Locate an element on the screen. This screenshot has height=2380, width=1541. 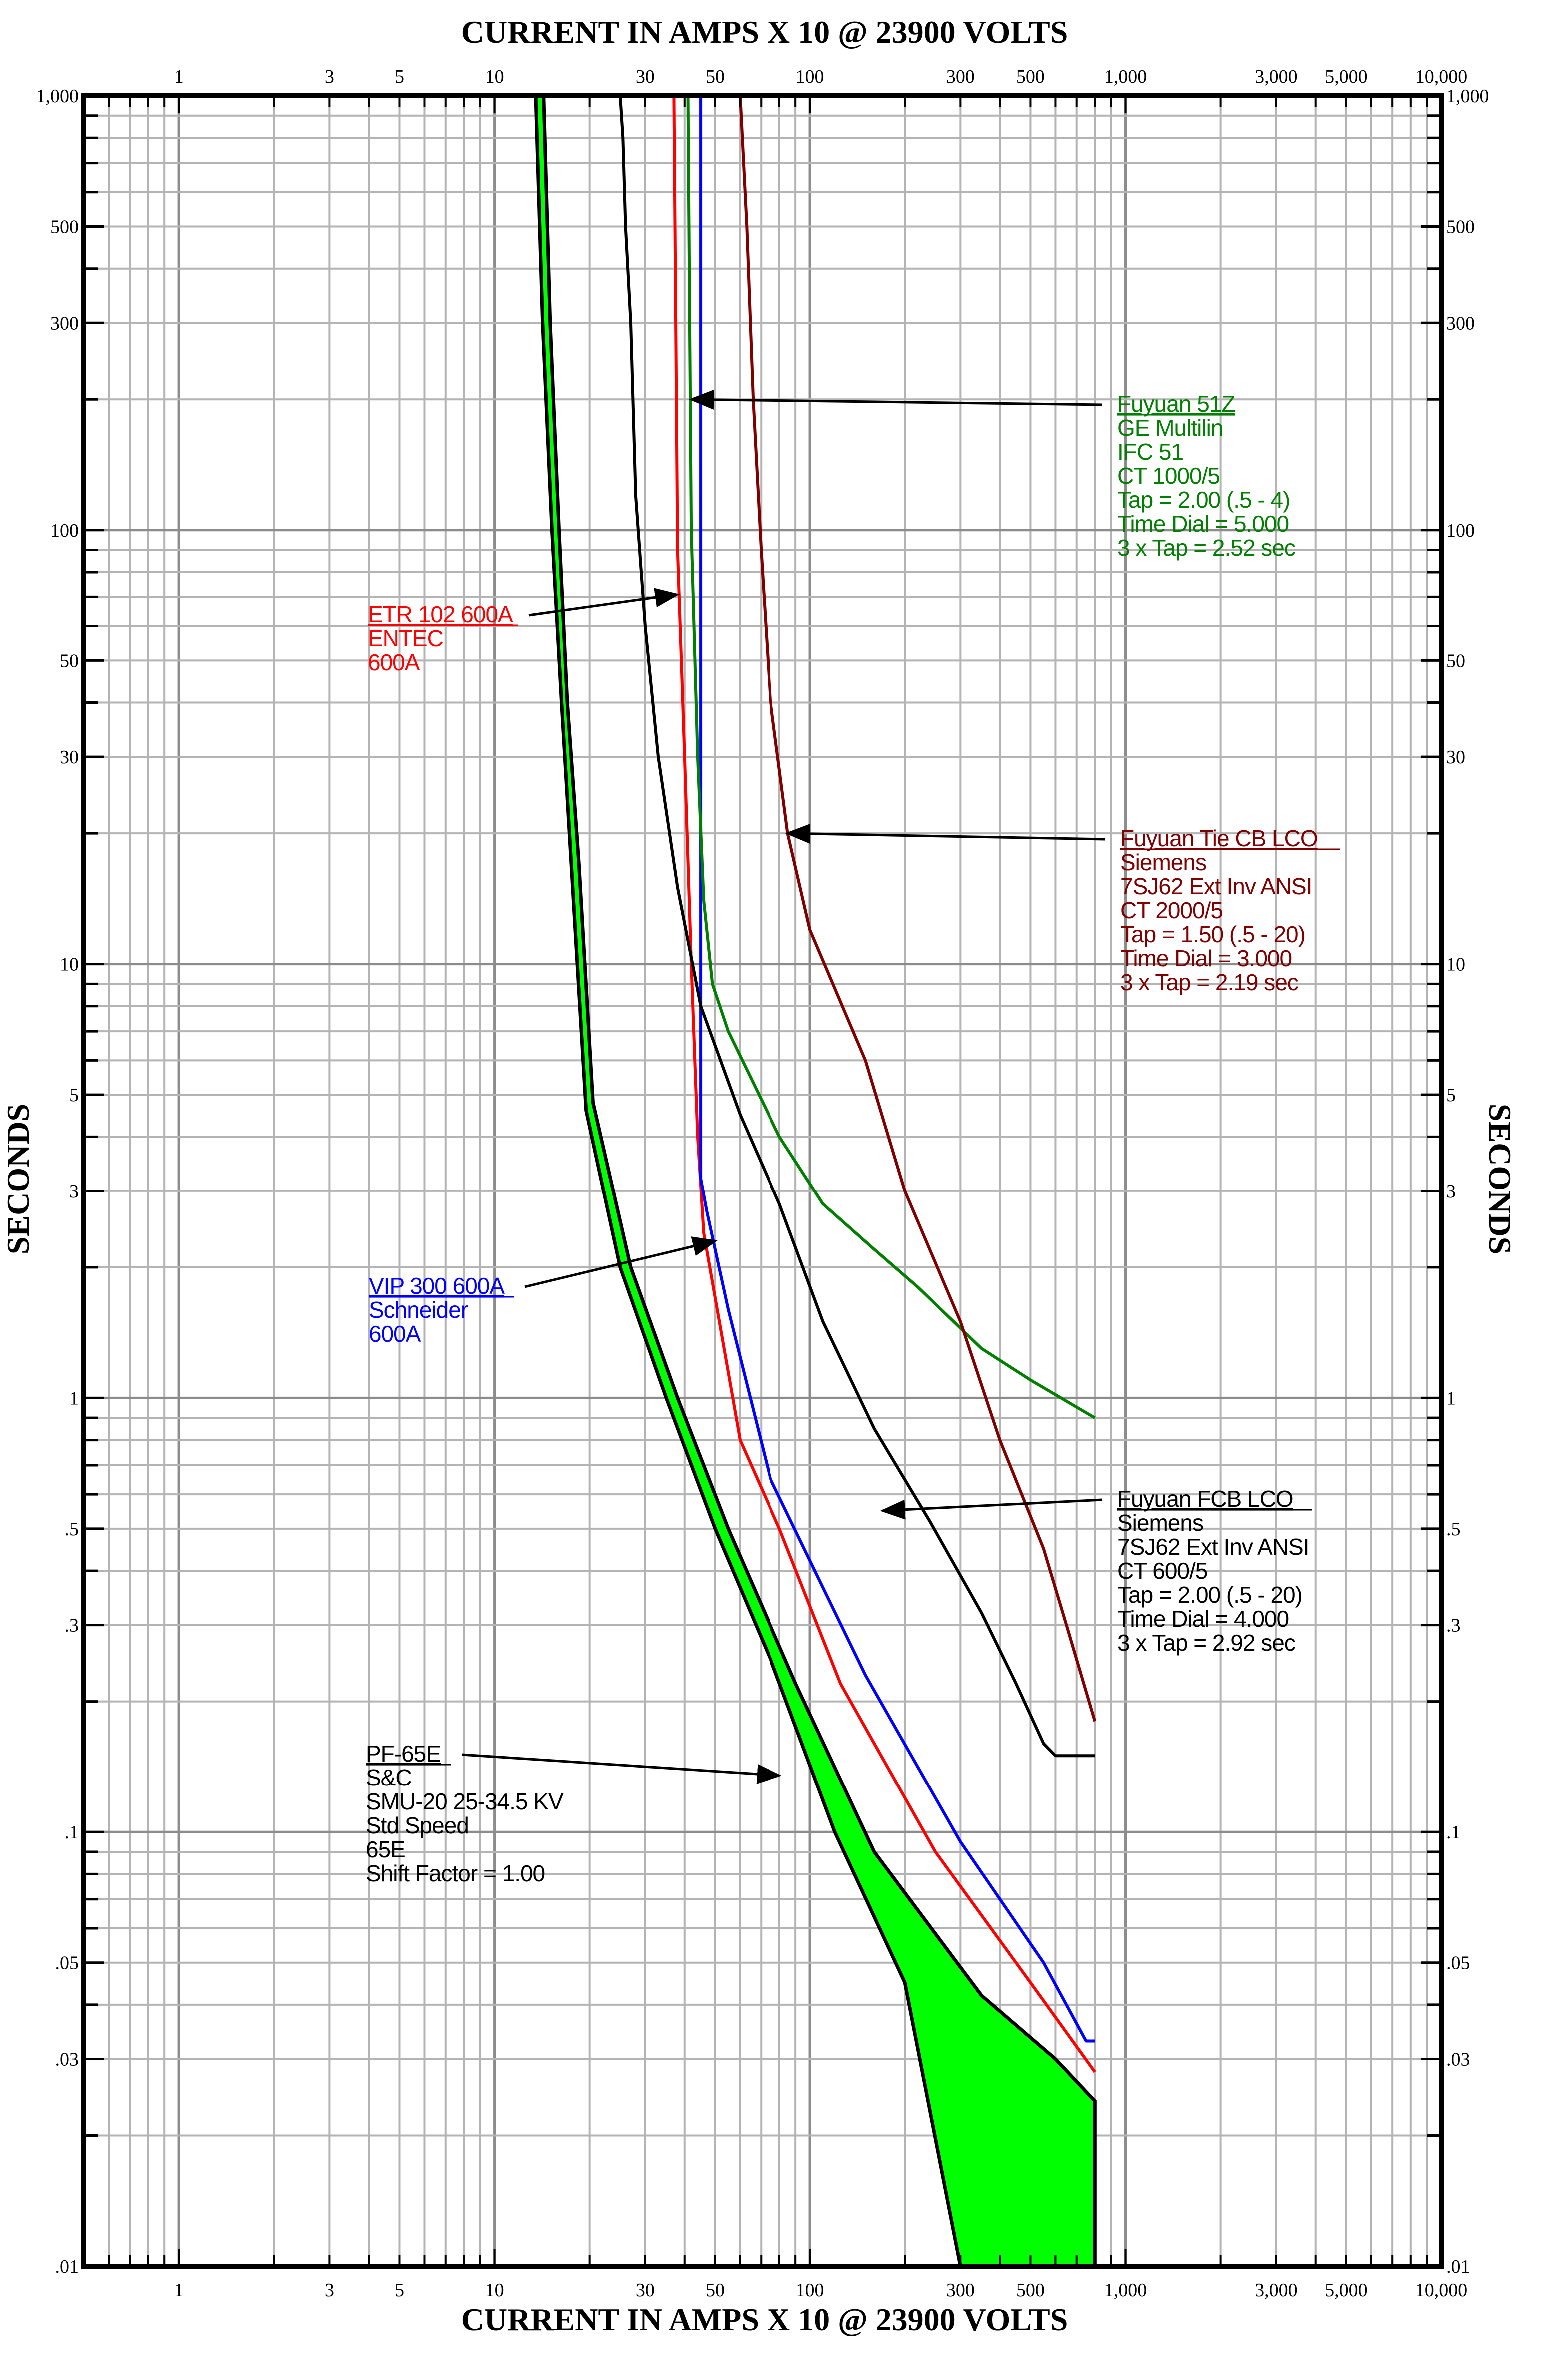
annotation-line: Time Dial = 3.000 is located at coordinates (1206, 958).